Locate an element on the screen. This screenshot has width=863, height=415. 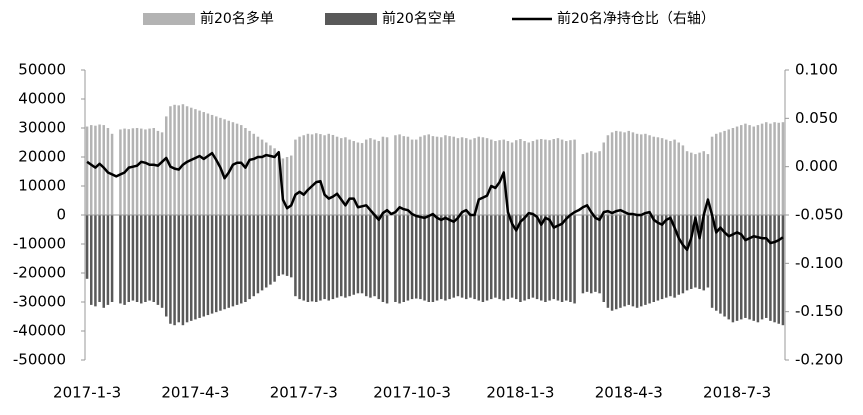
legend-label: 前20名净持仓比（右轴） is located at coordinates (636, 18).